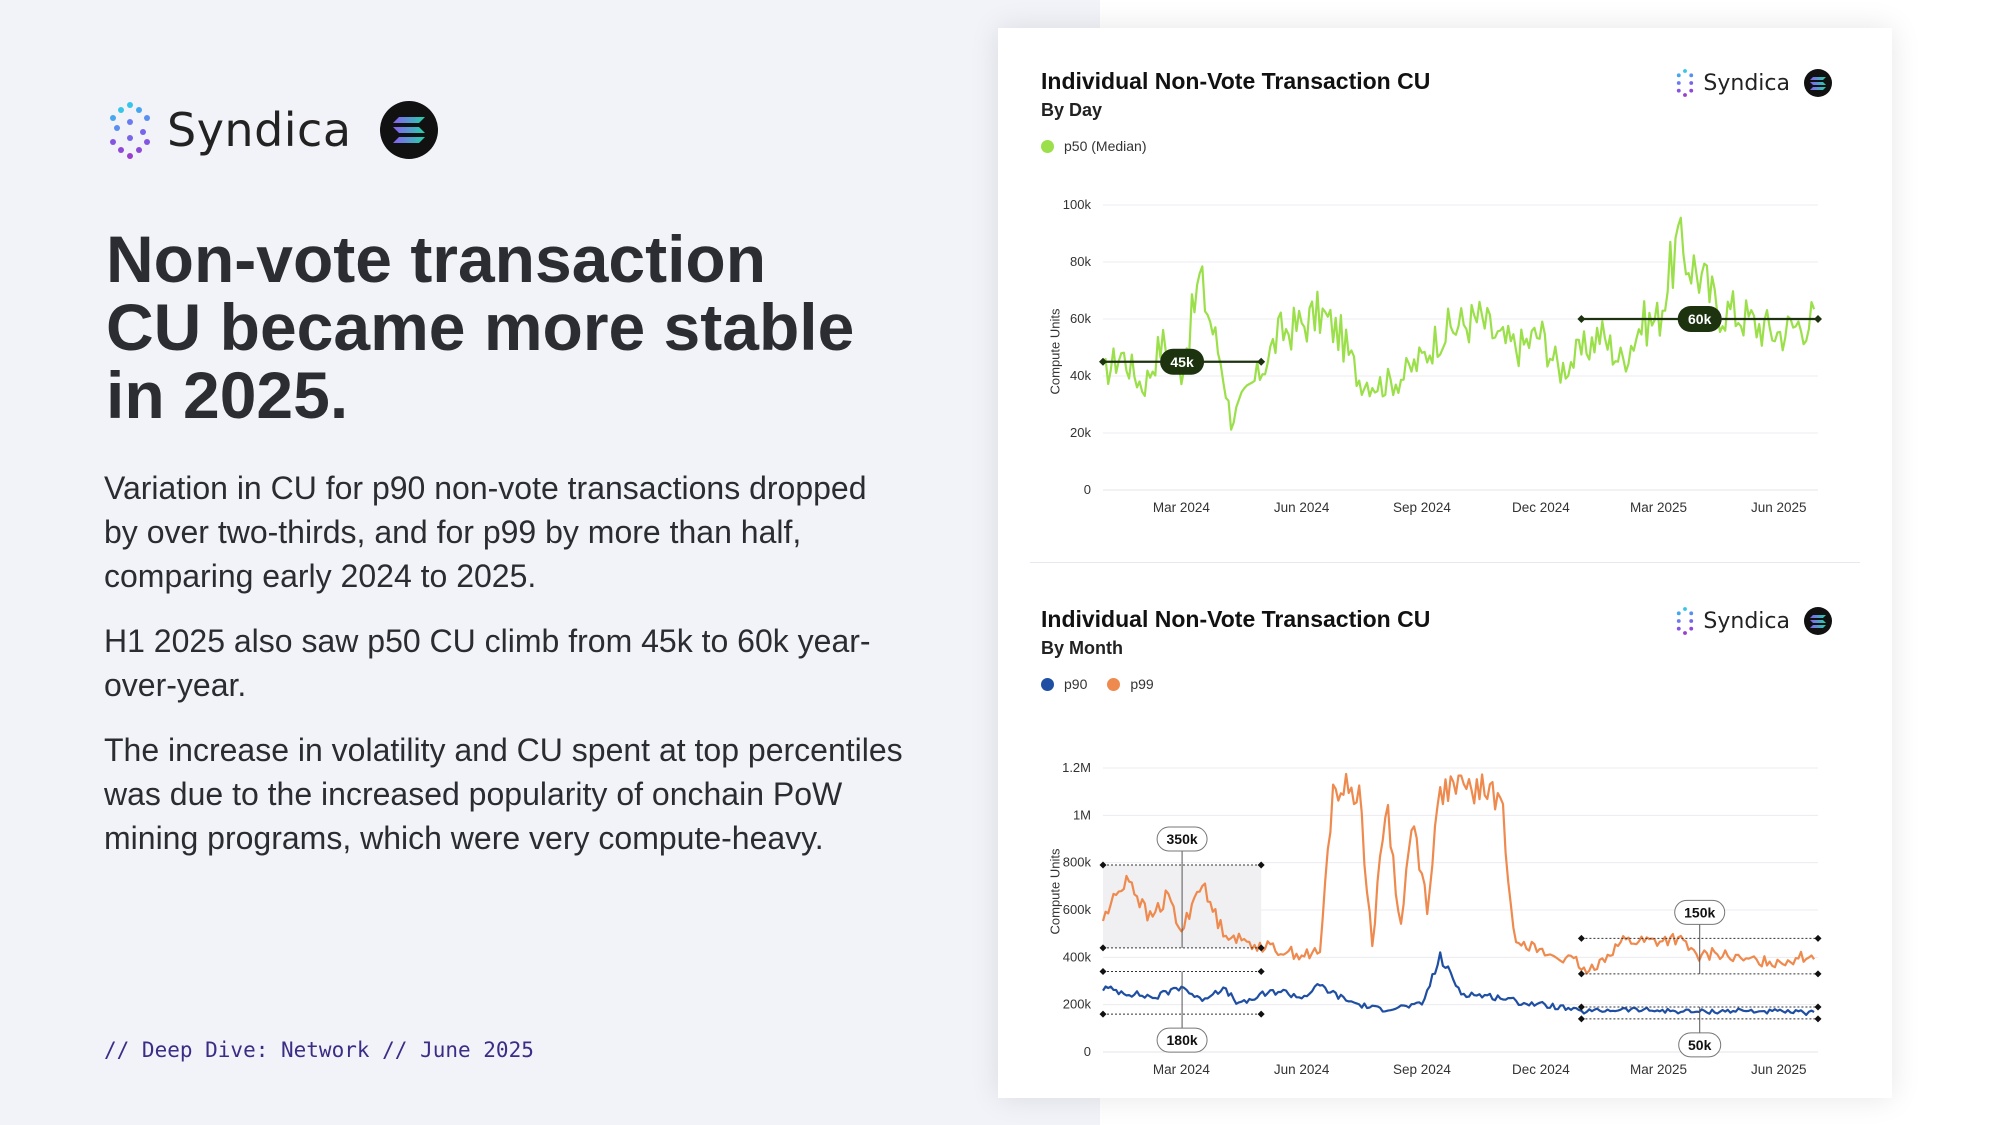 The height and width of the screenshot is (1125, 2000). What do you see at coordinates (1077, 956) in the screenshot?
I see `y-tick-label: 400k` at bounding box center [1077, 956].